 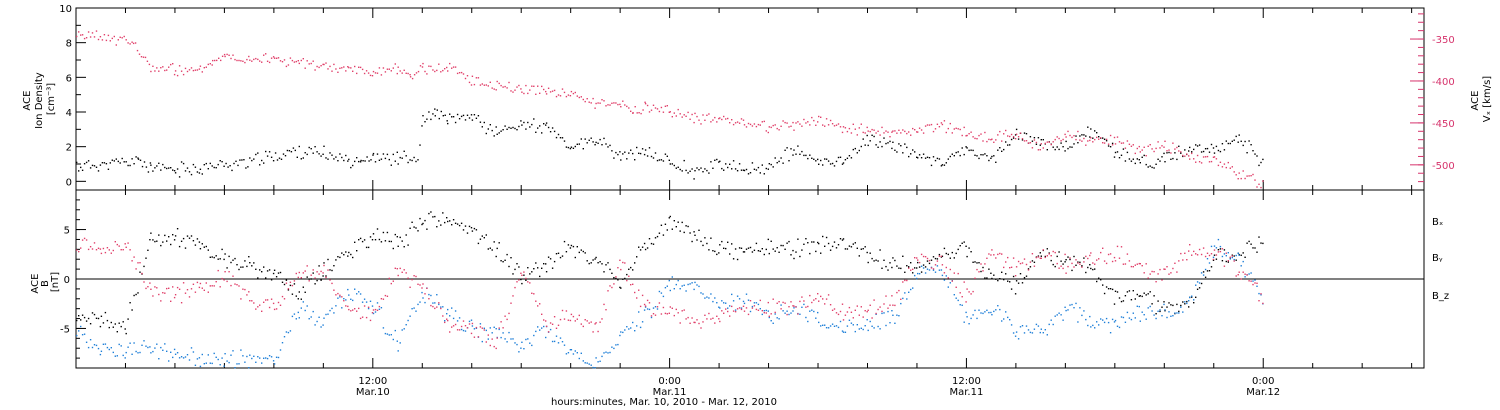 What do you see at coordinates (1263, 392) in the screenshot?
I see `date-tick-label: Mar.12` at bounding box center [1263, 392].